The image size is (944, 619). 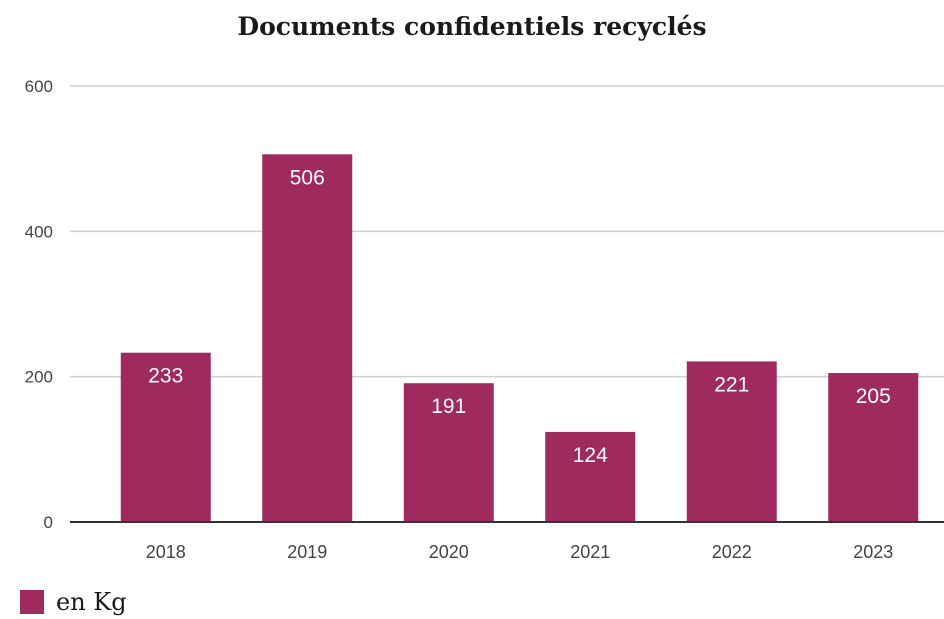 I want to click on chart-title: Documents confidentiels recyclés, so click(x=472, y=26).